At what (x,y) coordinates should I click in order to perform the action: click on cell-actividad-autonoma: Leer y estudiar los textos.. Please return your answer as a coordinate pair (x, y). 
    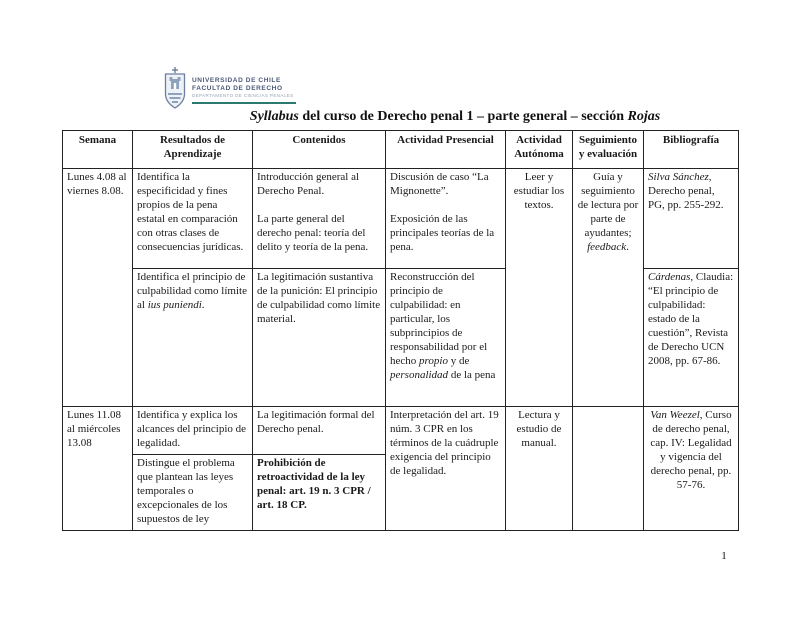
    Looking at the image, I should click on (539, 287).